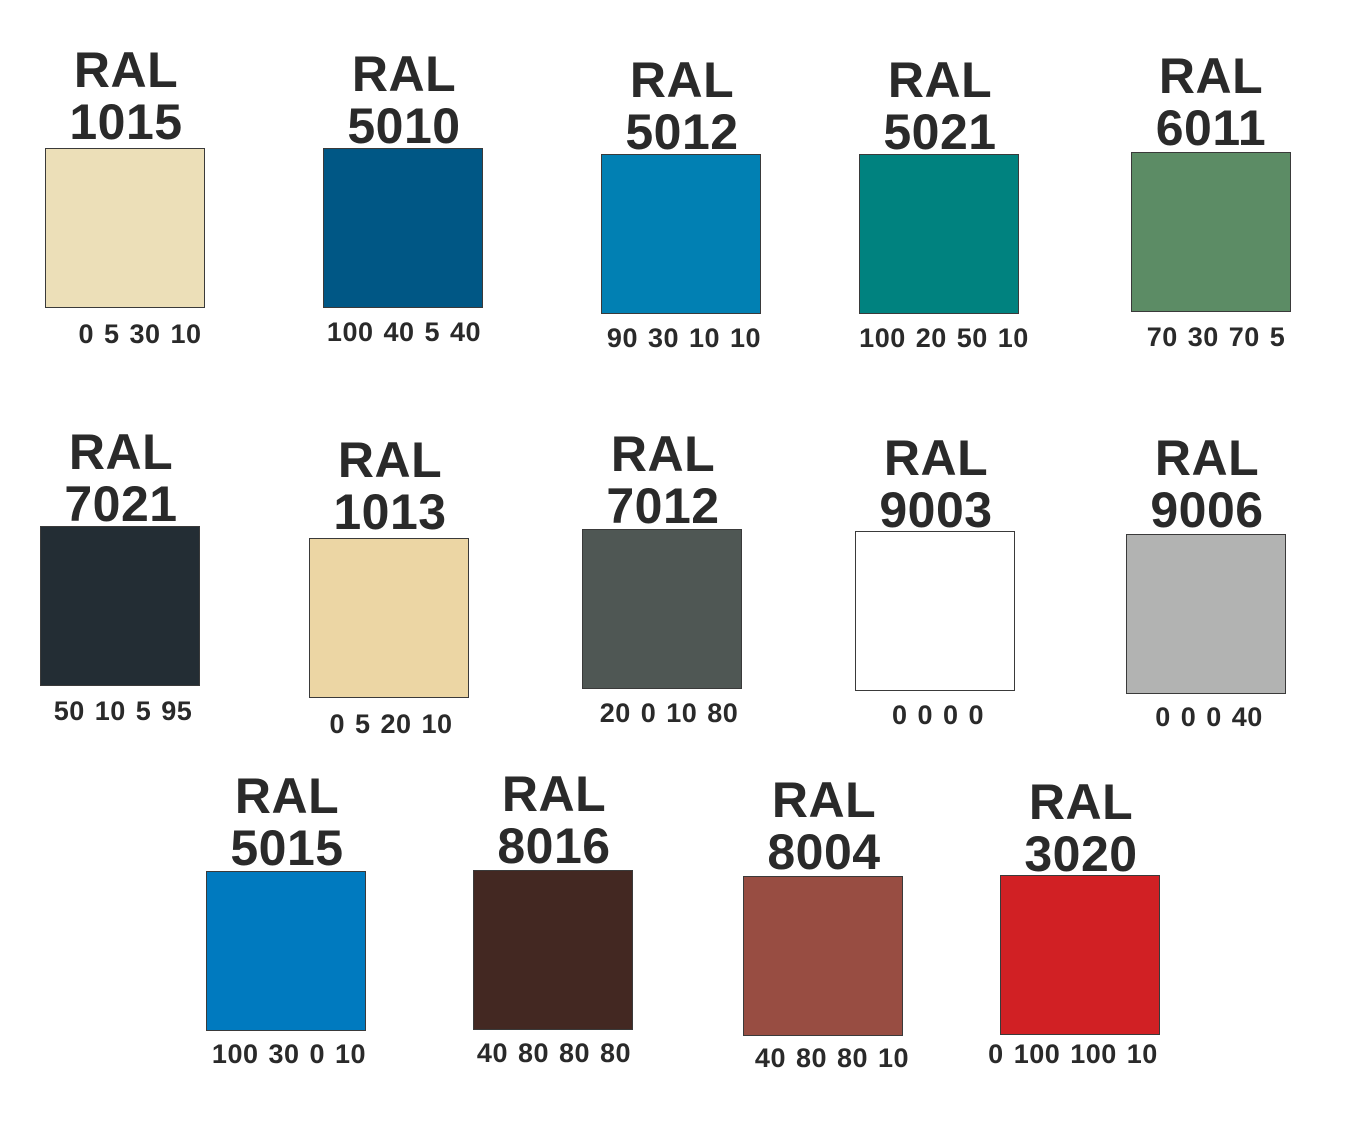  What do you see at coordinates (1211, 128) in the screenshot?
I see `swatch-code: 6011` at bounding box center [1211, 128].